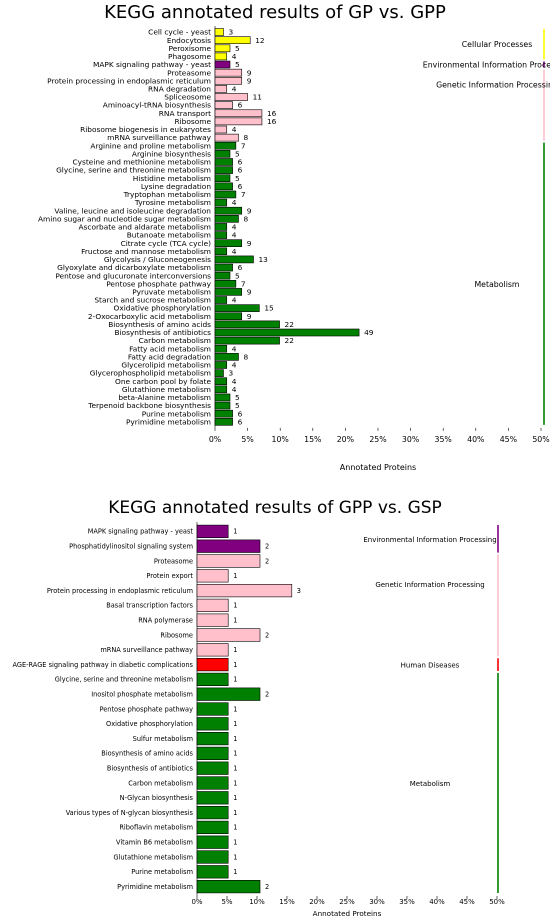 This screenshot has width=550, height=921. I want to click on bar-amino-sugar-and-nucleotide-sugar-metabolism, so click(226, 219).